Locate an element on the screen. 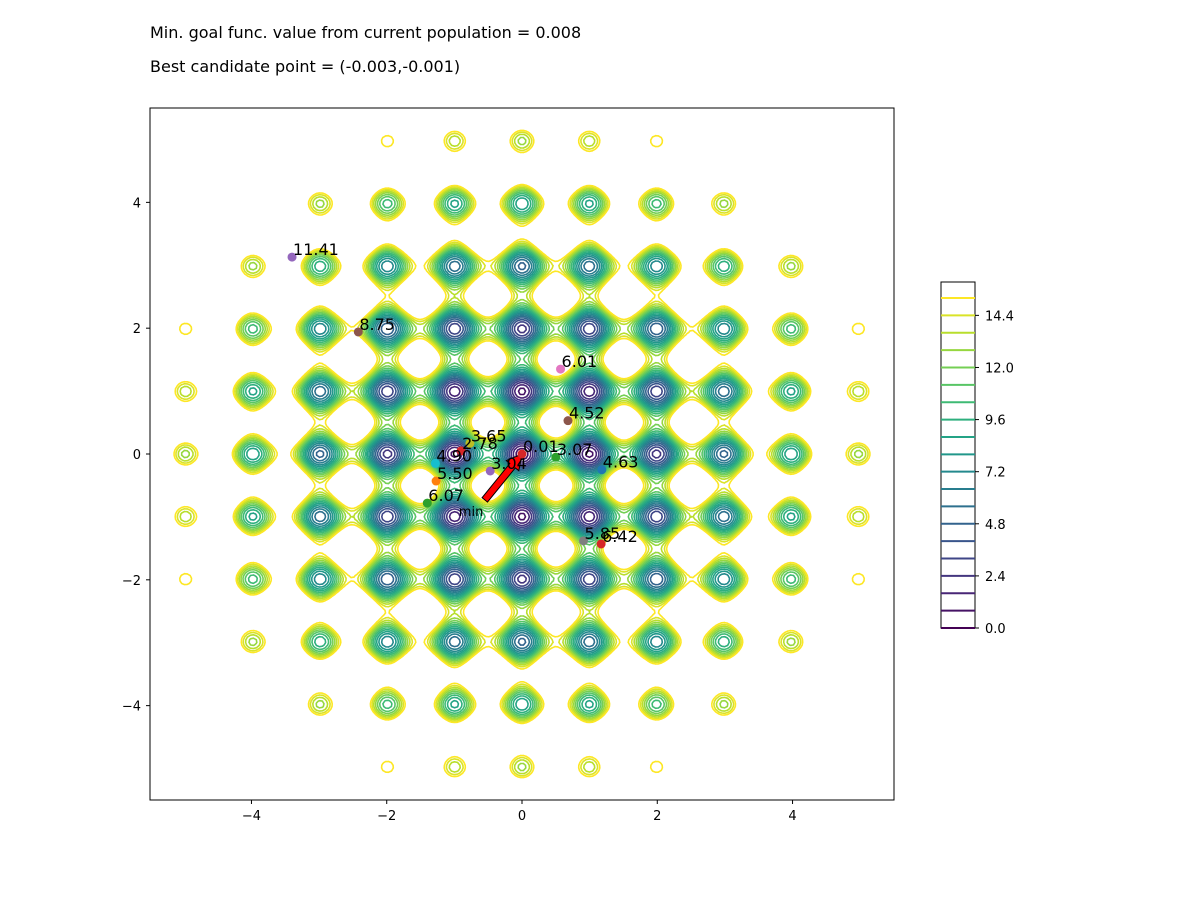 This screenshot has height=900, width=1200. colorbar-tick-label: 2.4 is located at coordinates (995, 577).